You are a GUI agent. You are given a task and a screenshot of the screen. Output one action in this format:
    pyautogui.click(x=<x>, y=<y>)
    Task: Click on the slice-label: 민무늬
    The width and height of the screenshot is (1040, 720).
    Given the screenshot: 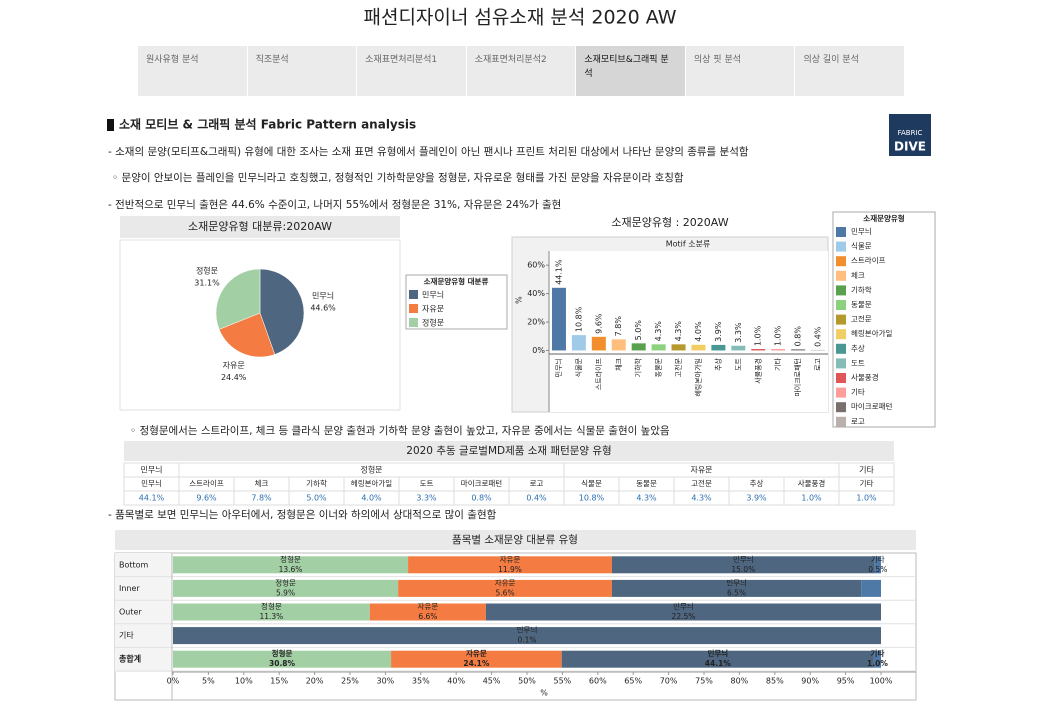 What is the action you would take?
    pyautogui.click(x=323, y=296)
    